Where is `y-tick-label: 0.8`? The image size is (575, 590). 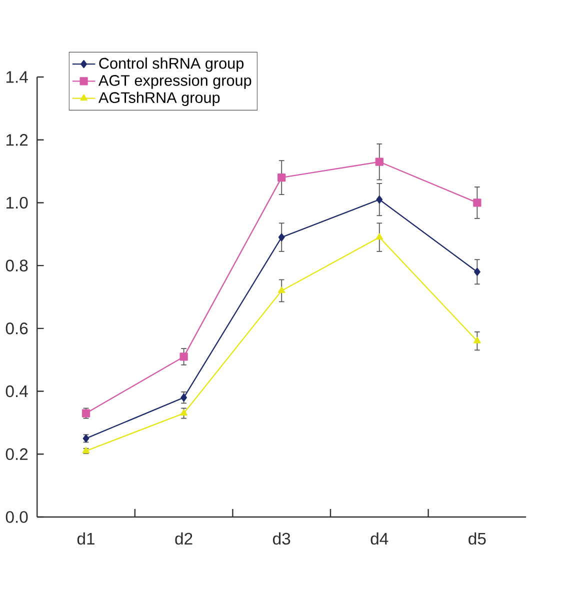 y-tick-label: 0.8 is located at coordinates (17, 266).